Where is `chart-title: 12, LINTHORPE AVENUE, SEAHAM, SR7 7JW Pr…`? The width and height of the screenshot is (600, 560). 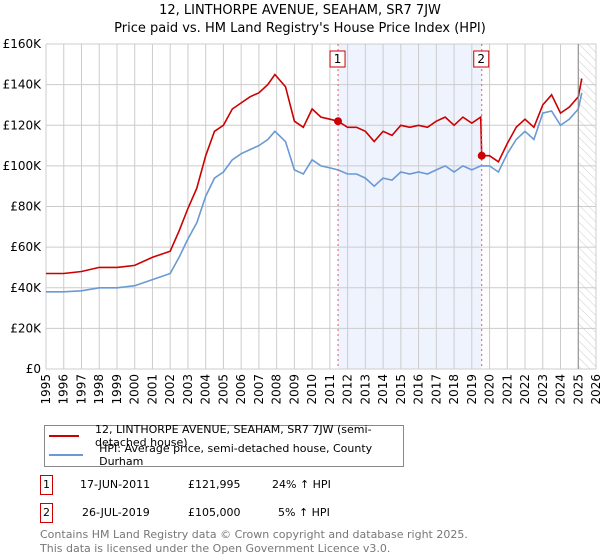
chart-title: 12, LINTHORPE AVENUE, SEAHAM, SR7 7JW Pr… is located at coordinates (300, 20).